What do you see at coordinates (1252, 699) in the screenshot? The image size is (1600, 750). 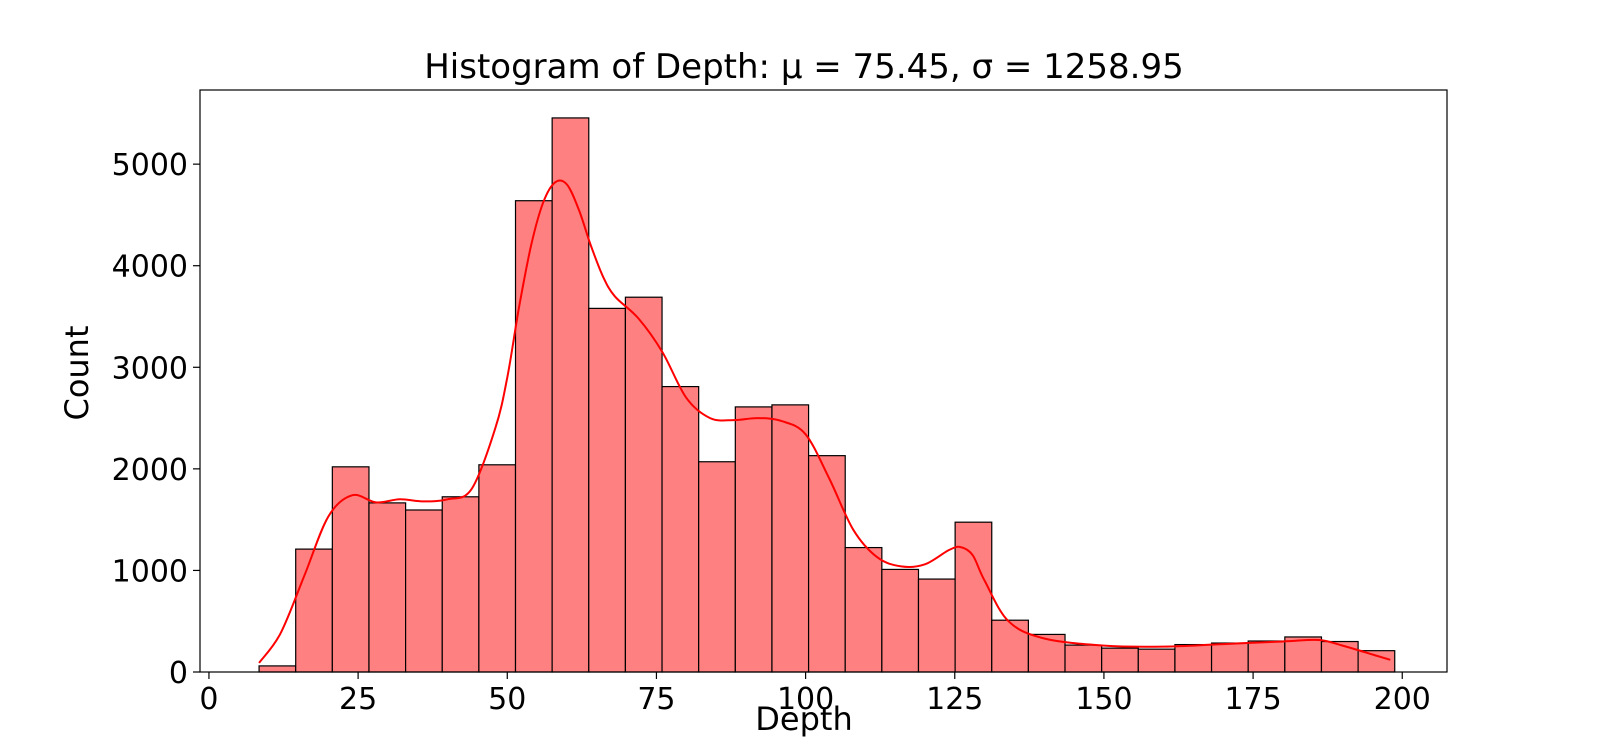 I see `x-tick-label: 175` at bounding box center [1252, 699].